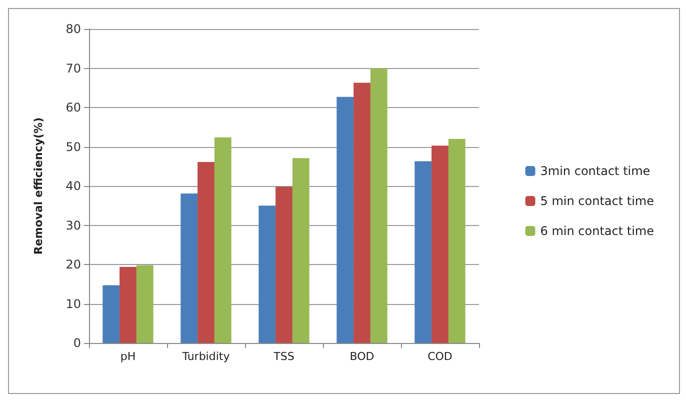  Describe the element at coordinates (205, 356) in the screenshot. I see `x-tick-label: Turbidity` at that location.